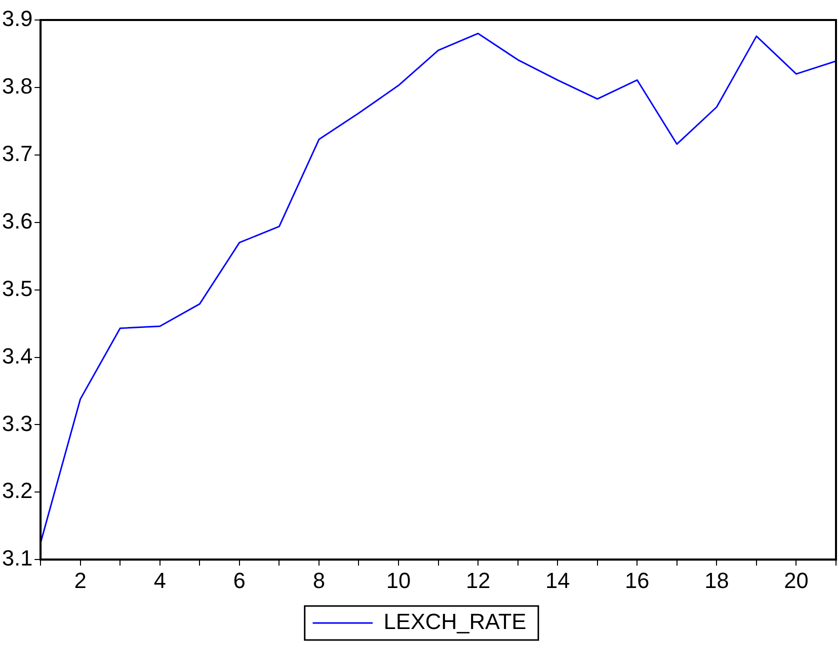 Image resolution: width=839 pixels, height=656 pixels. Describe the element at coordinates (239, 580) in the screenshot. I see `x-tick-label: 6` at that location.